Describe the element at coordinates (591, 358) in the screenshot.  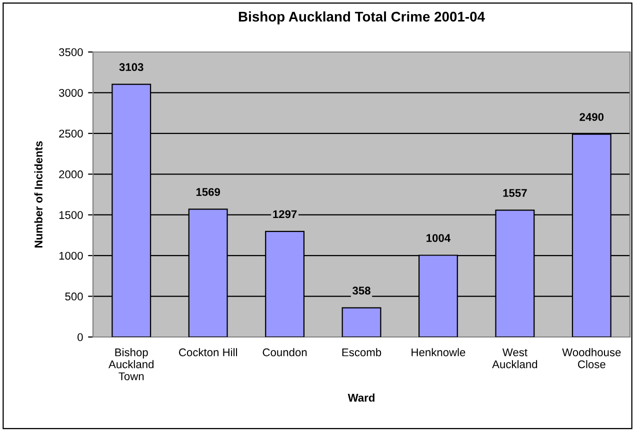
I see `x-tick-label: Woodhouse Close` at that location.